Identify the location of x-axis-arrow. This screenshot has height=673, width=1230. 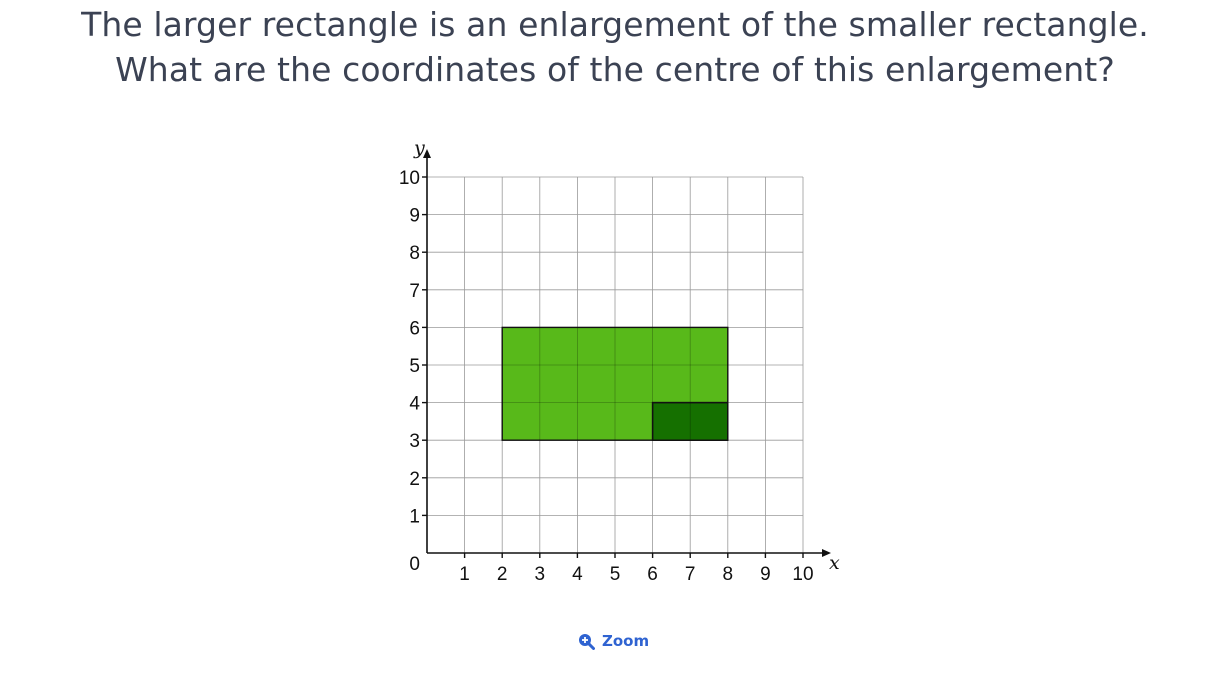
(826, 553).